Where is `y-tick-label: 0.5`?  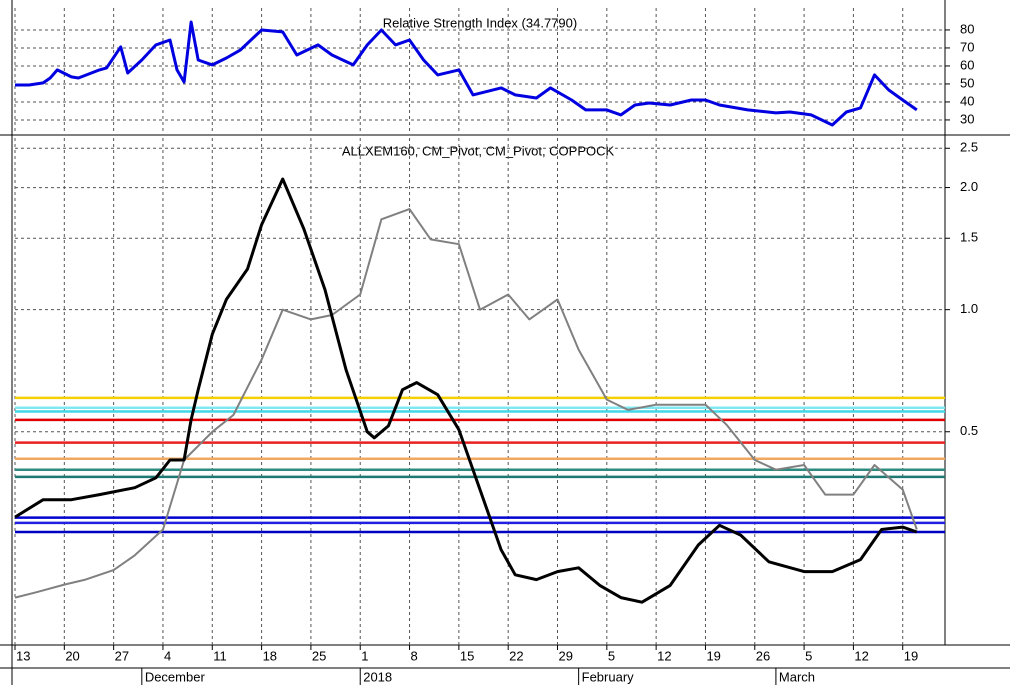 y-tick-label: 0.5 is located at coordinates (969, 430).